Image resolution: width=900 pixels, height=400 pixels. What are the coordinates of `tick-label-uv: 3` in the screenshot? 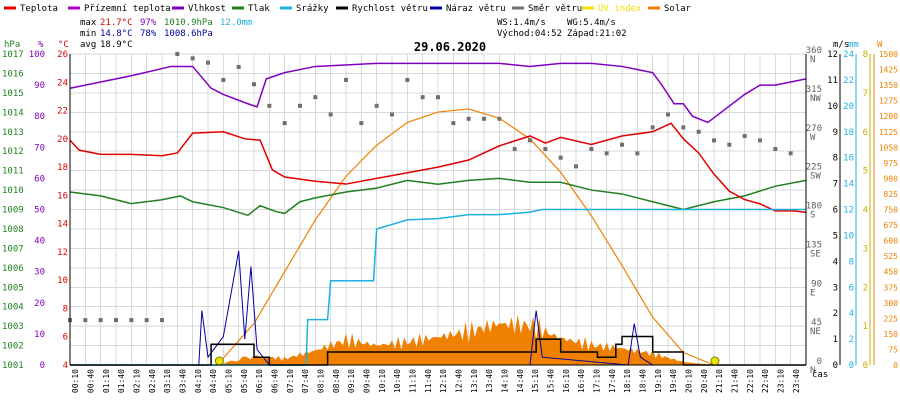 It's located at (865, 249).